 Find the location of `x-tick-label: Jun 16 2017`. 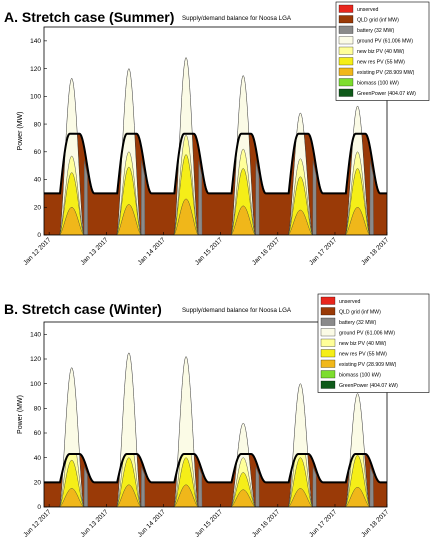

x-tick-label: Jun 16 2017 is located at coordinates (266, 523).